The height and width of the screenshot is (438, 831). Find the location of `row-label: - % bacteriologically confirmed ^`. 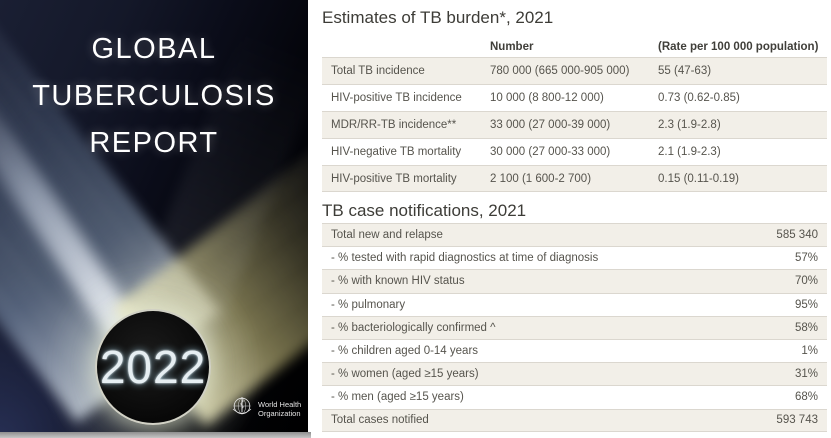

row-label: - % bacteriologically confirmed ^ is located at coordinates (413, 327).